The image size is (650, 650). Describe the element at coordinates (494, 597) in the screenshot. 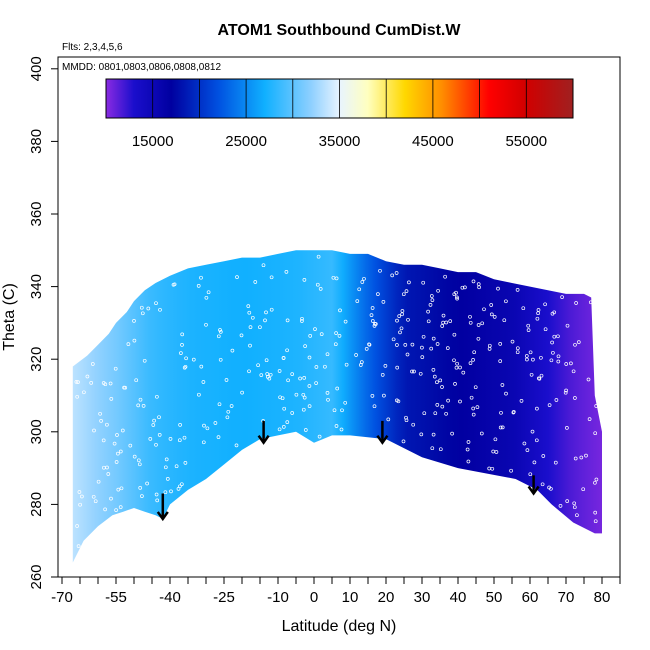

I see `x-tick-label: 50` at that location.